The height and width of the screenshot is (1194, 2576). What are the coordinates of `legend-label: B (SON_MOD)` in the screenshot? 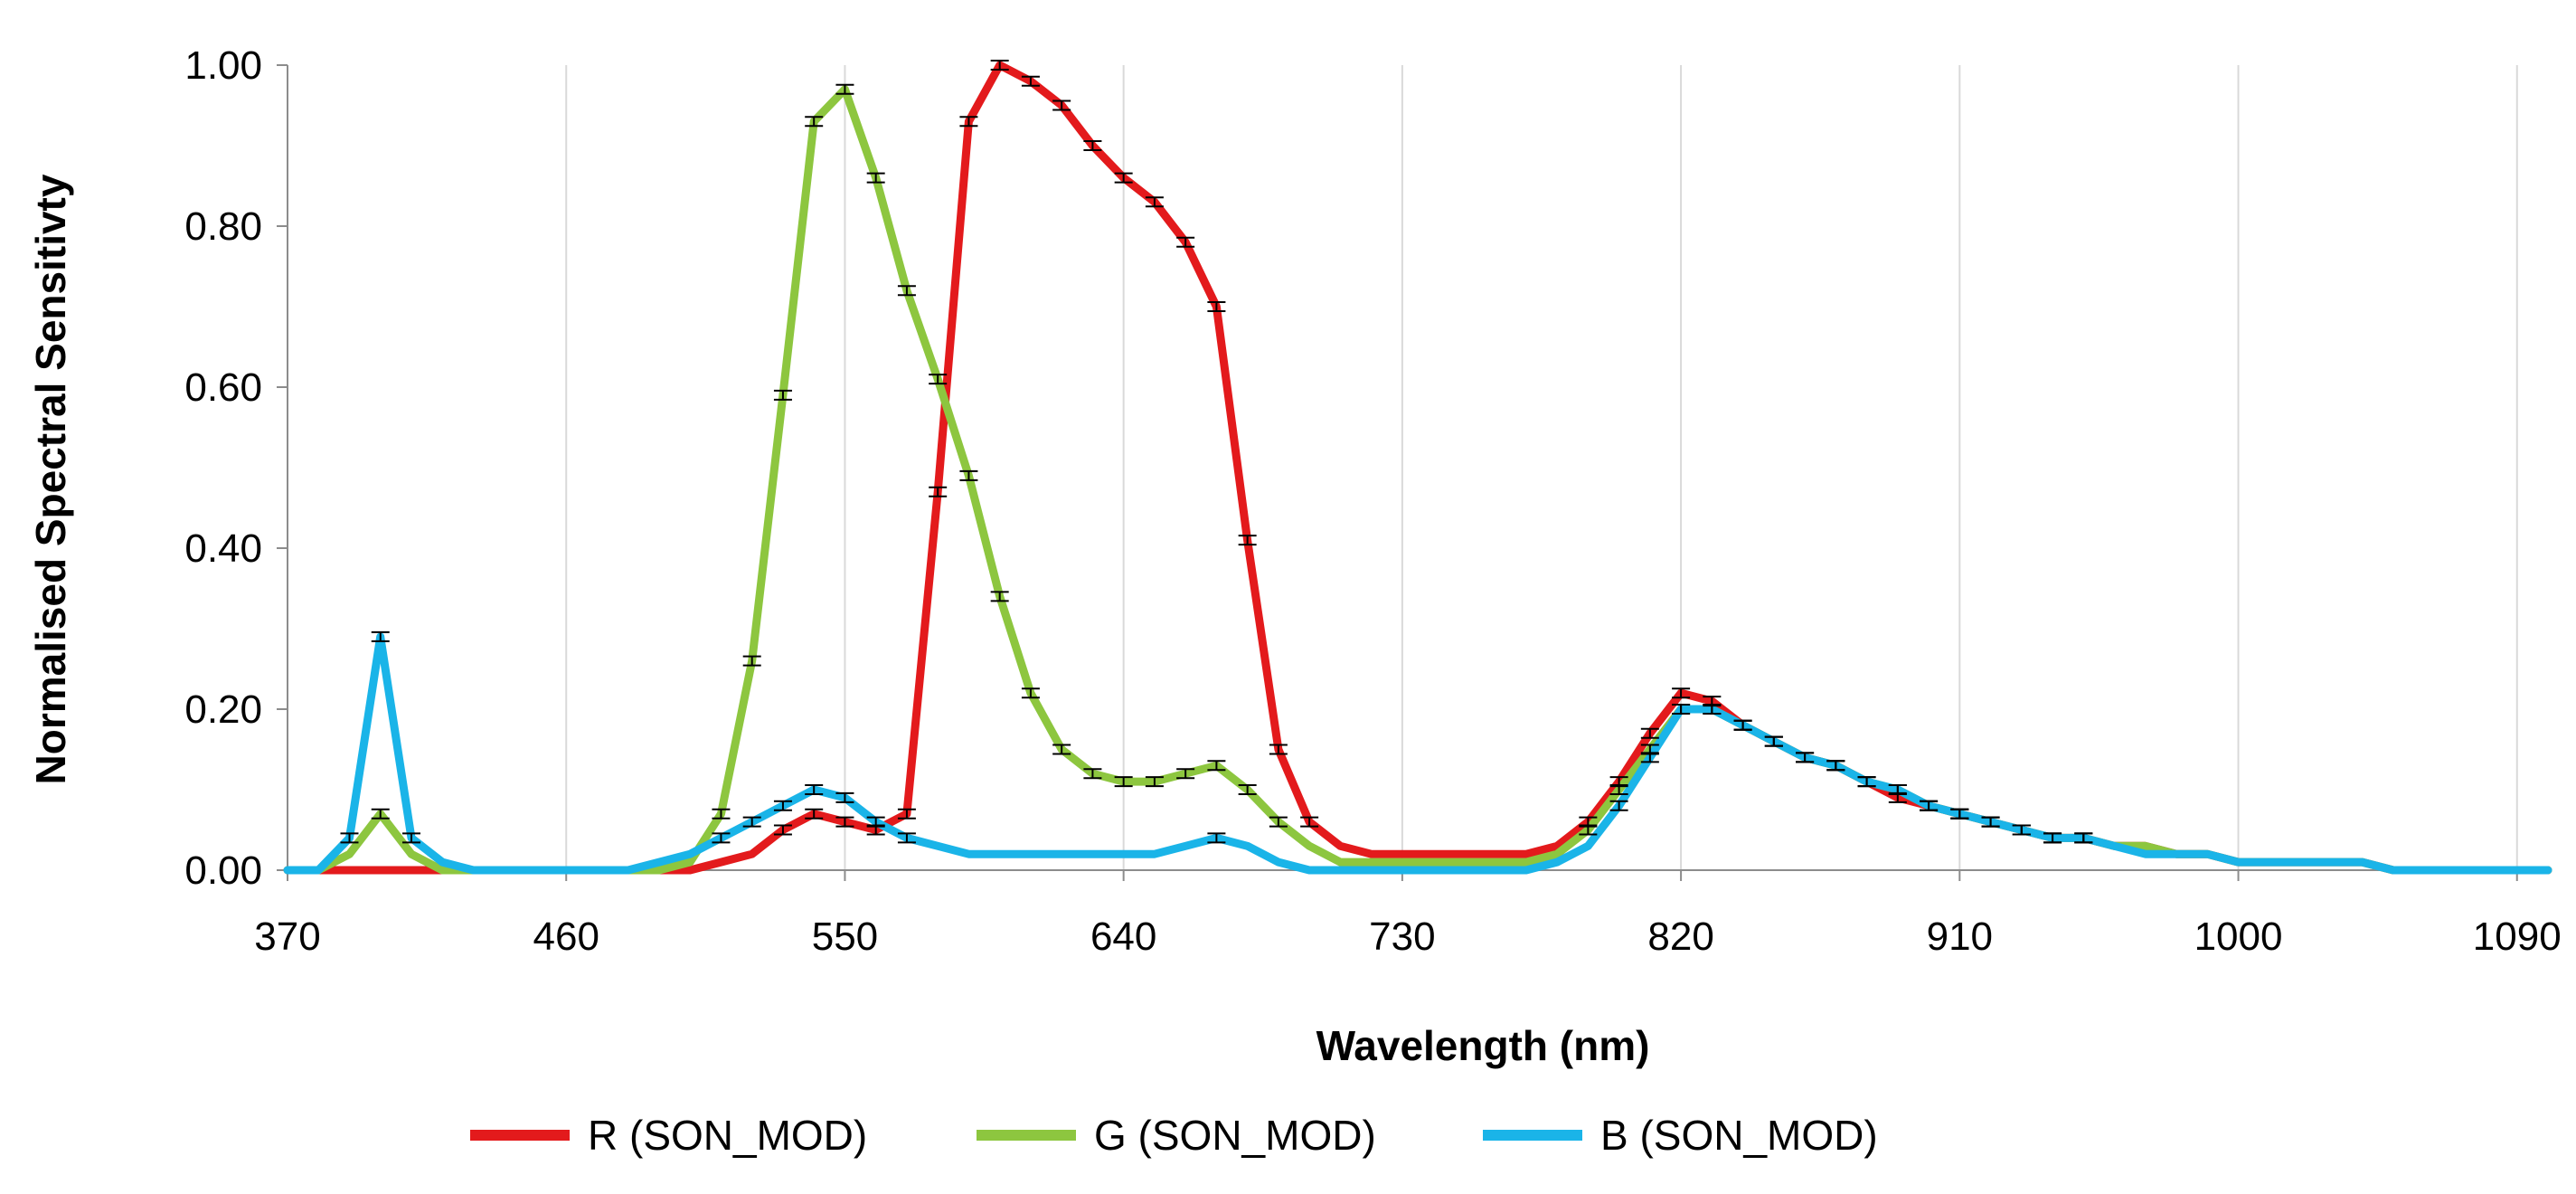 It's located at (1739, 1135).